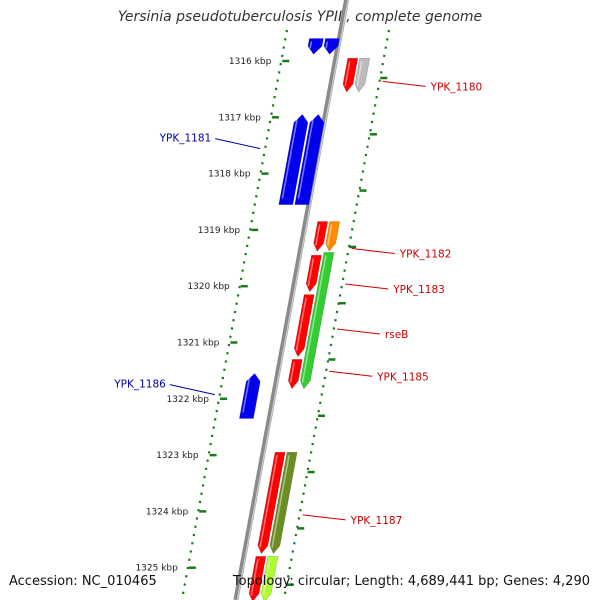 This screenshot has height=600, width=600. Describe the element at coordinates (376, 521) in the screenshot. I see `gene-label: YPK_1187` at that location.